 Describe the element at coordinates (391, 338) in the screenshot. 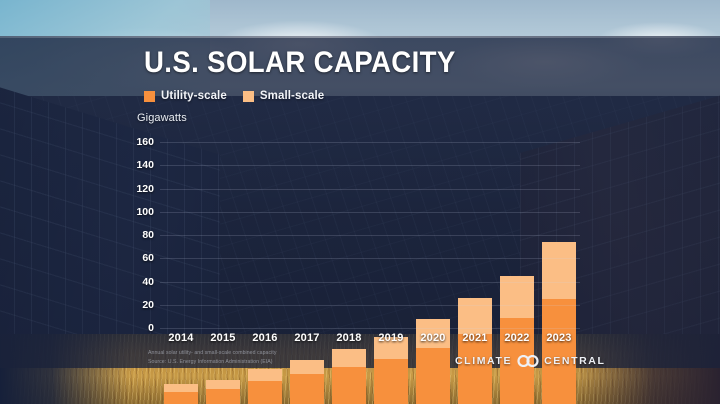

I see `x-axis-tick-label: 2019` at that location.